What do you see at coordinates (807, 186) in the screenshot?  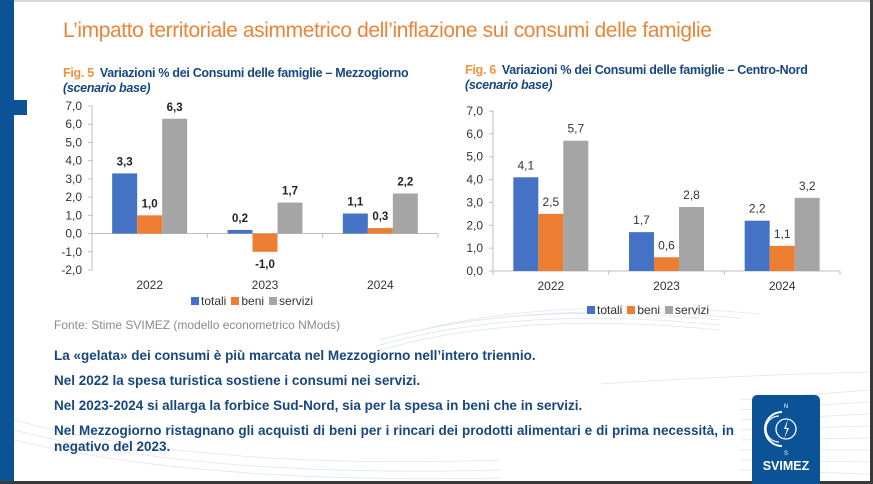 I see `data-label: 3,2` at bounding box center [807, 186].